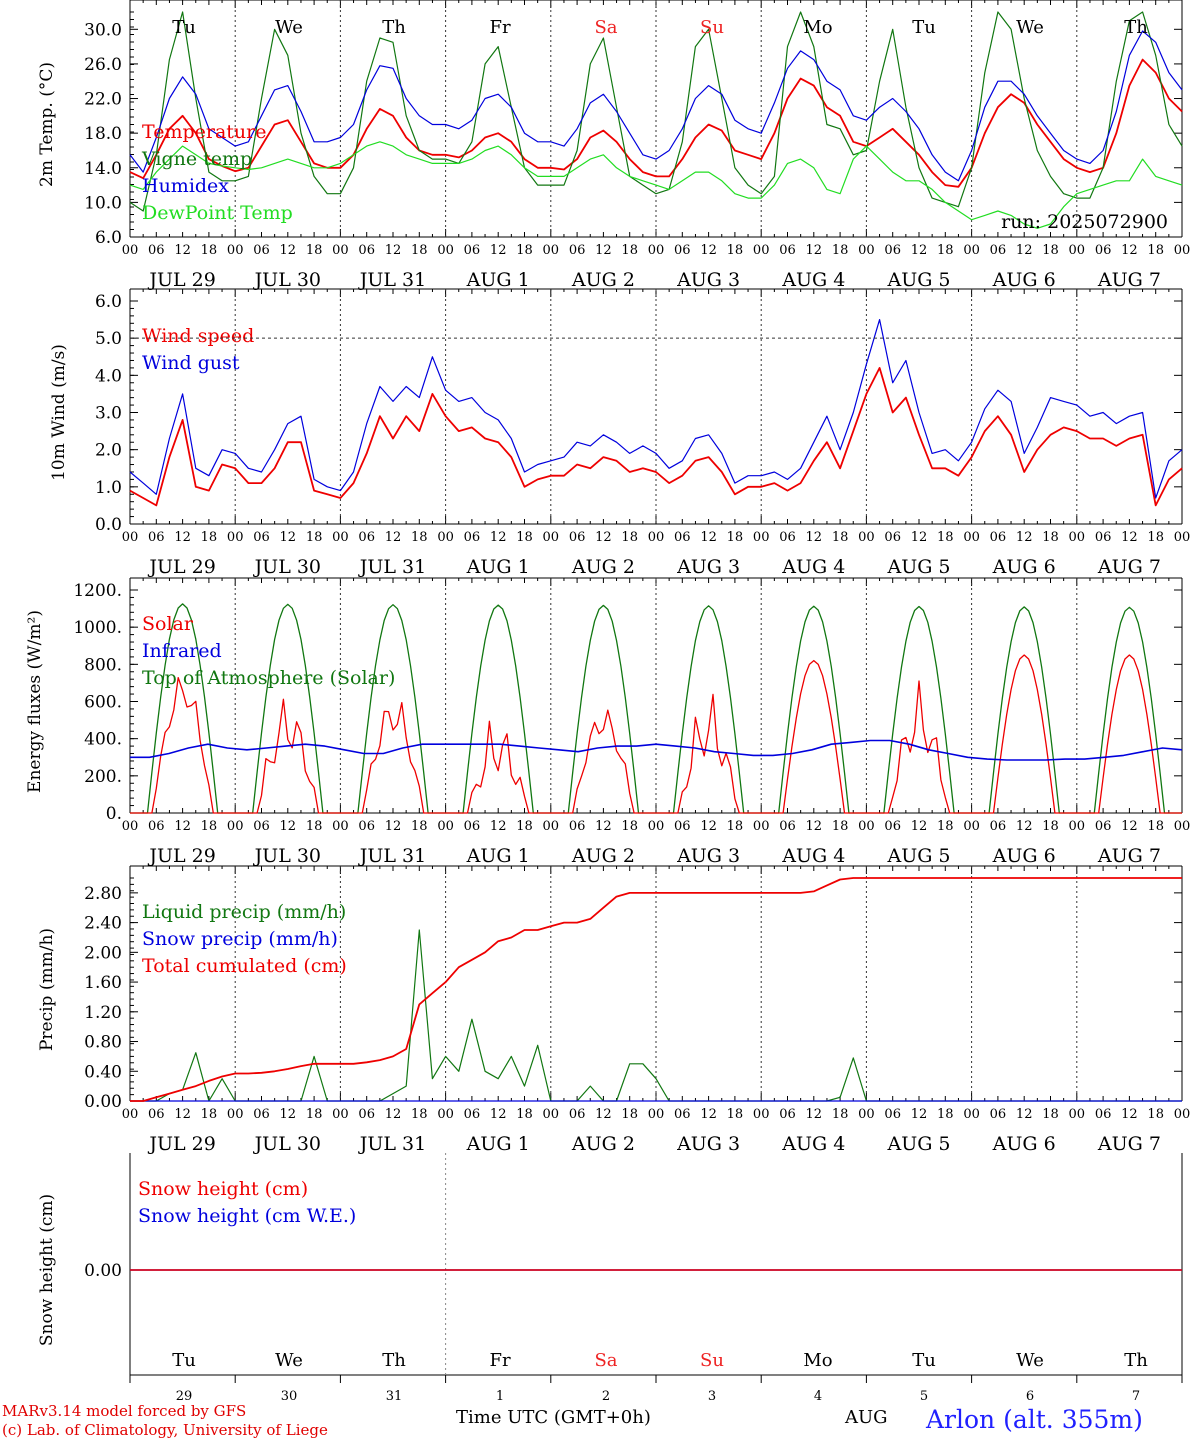 Image resolution: width=1194 pixels, height=1440 pixels. What do you see at coordinates (97, 628) in the screenshot?
I see `y-tick-label: 1000.` at bounding box center [97, 628].